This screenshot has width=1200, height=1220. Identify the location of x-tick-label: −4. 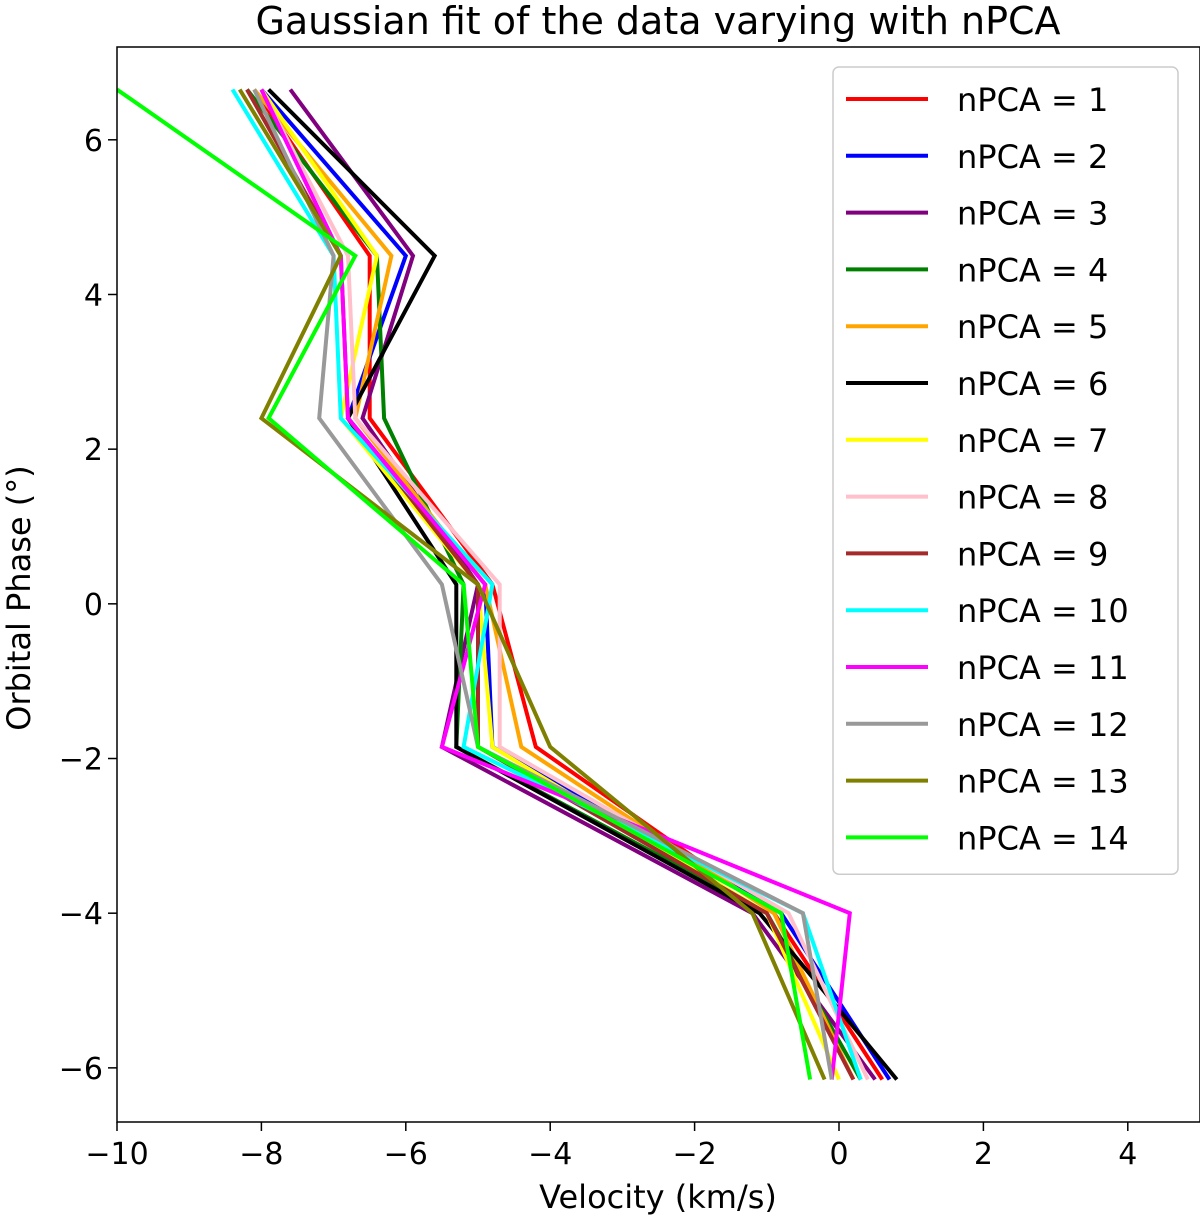
(550, 1154).